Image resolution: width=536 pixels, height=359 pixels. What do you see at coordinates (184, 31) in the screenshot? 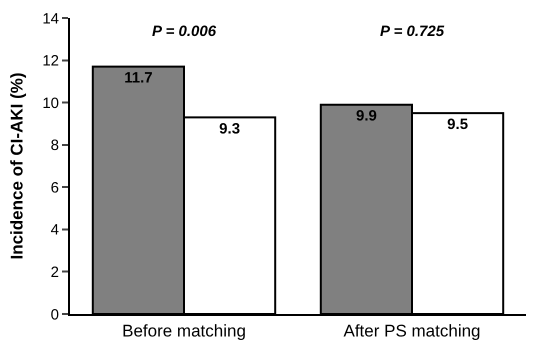
I see `annotation: P = 0.006` at bounding box center [184, 31].